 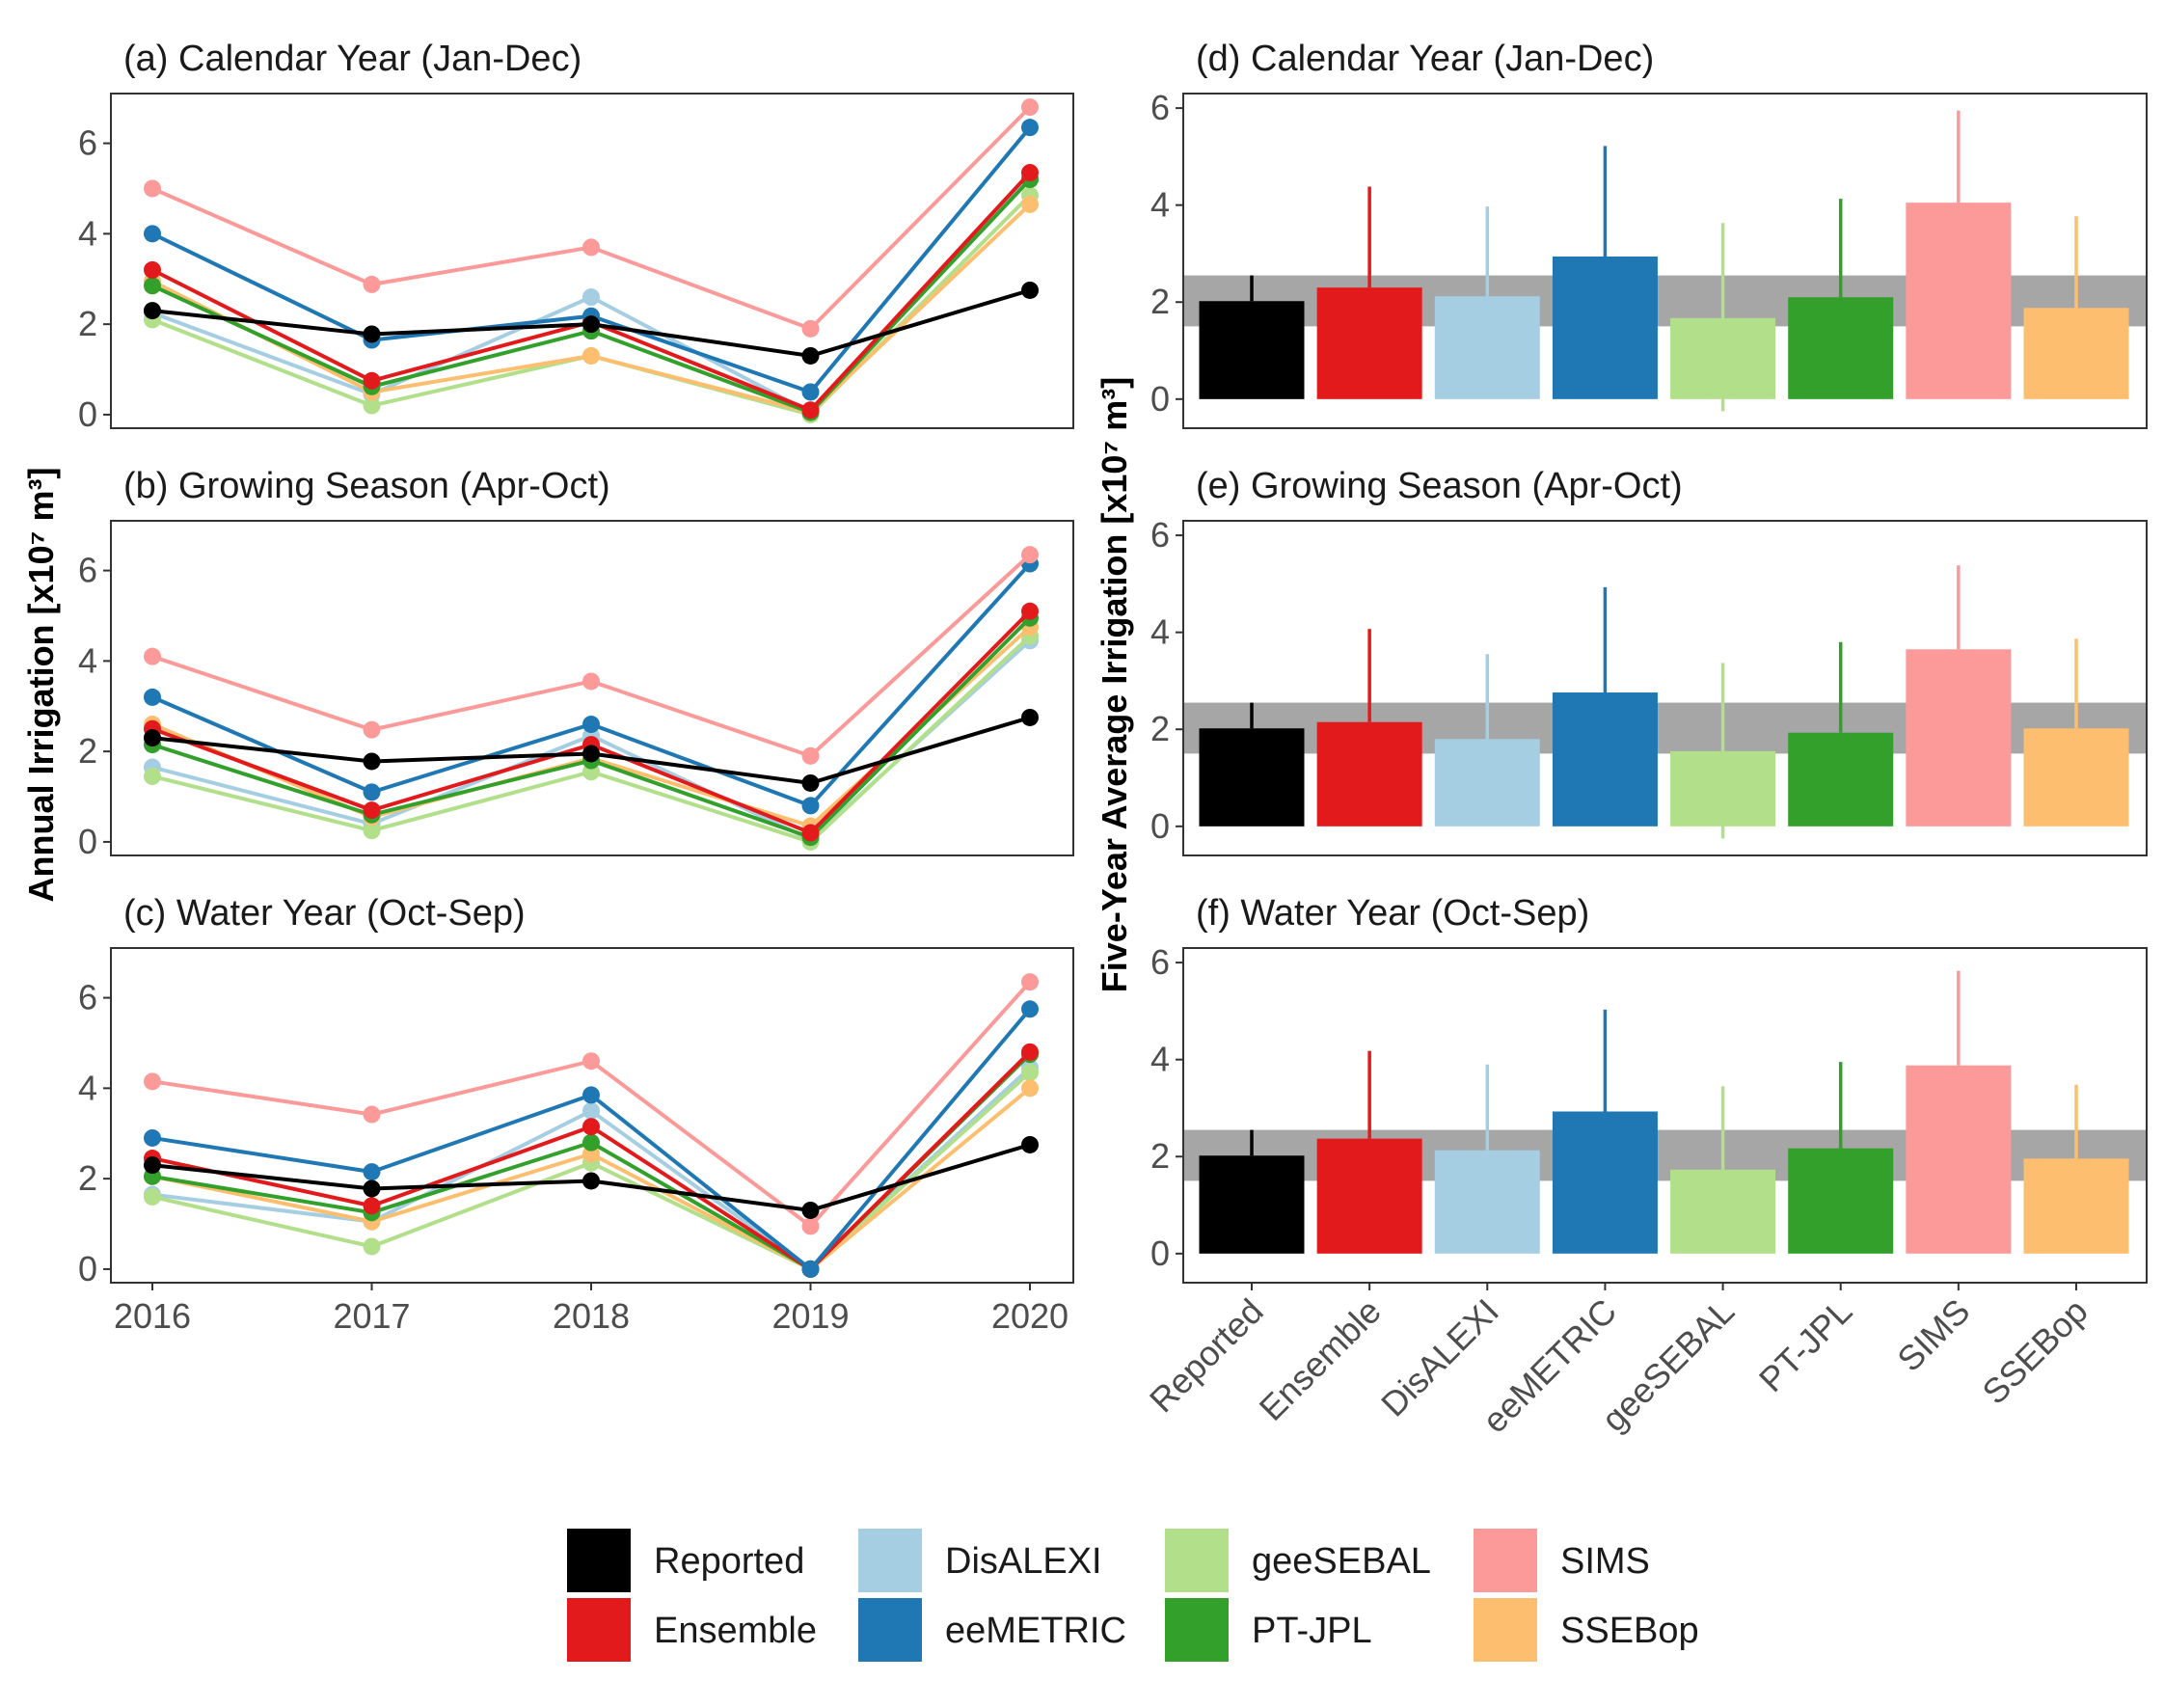 What do you see at coordinates (591, 1142) in the screenshot?
I see `data-point-pt-jpl` at bounding box center [591, 1142].